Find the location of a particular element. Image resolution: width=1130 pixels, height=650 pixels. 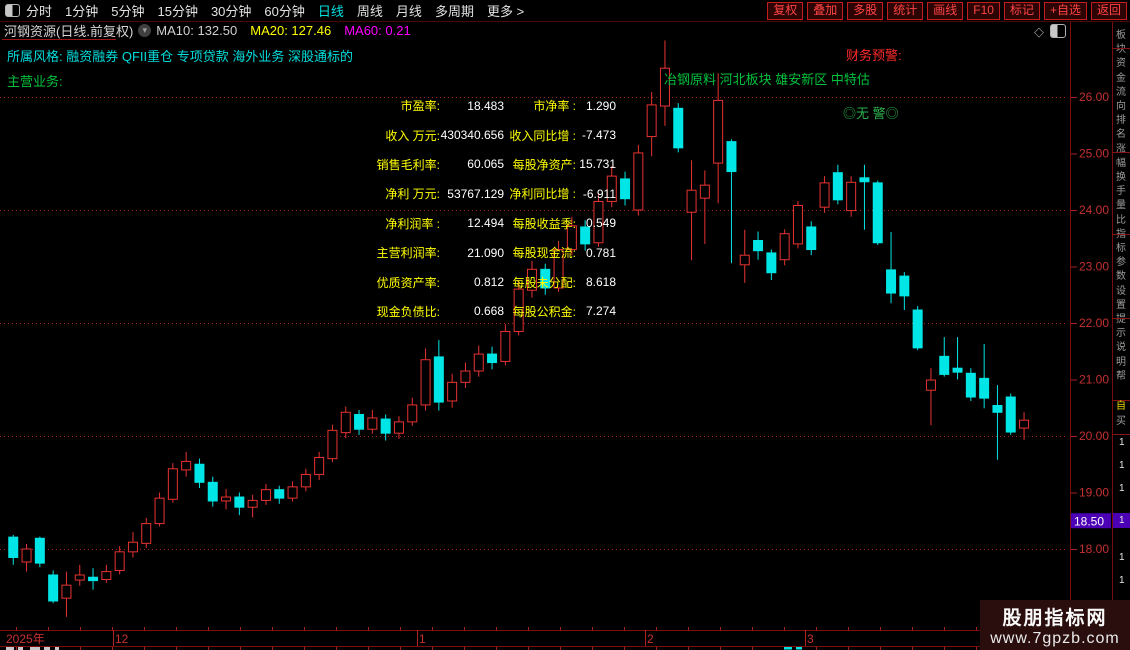

period-menu-item: 日线 is located at coordinates (330, 11).